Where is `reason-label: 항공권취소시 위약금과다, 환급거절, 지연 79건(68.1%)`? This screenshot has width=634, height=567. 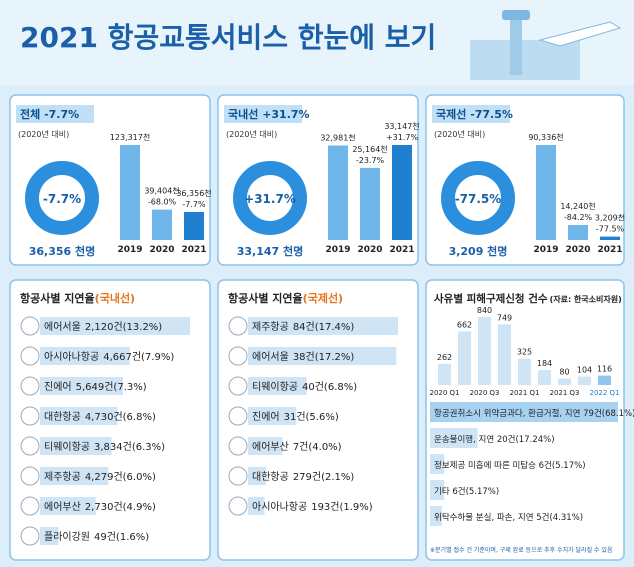
reason-label: 항공권취소시 위약금과다, 환급거절, 지연 79건(68.1%) is located at coordinates (534, 413).